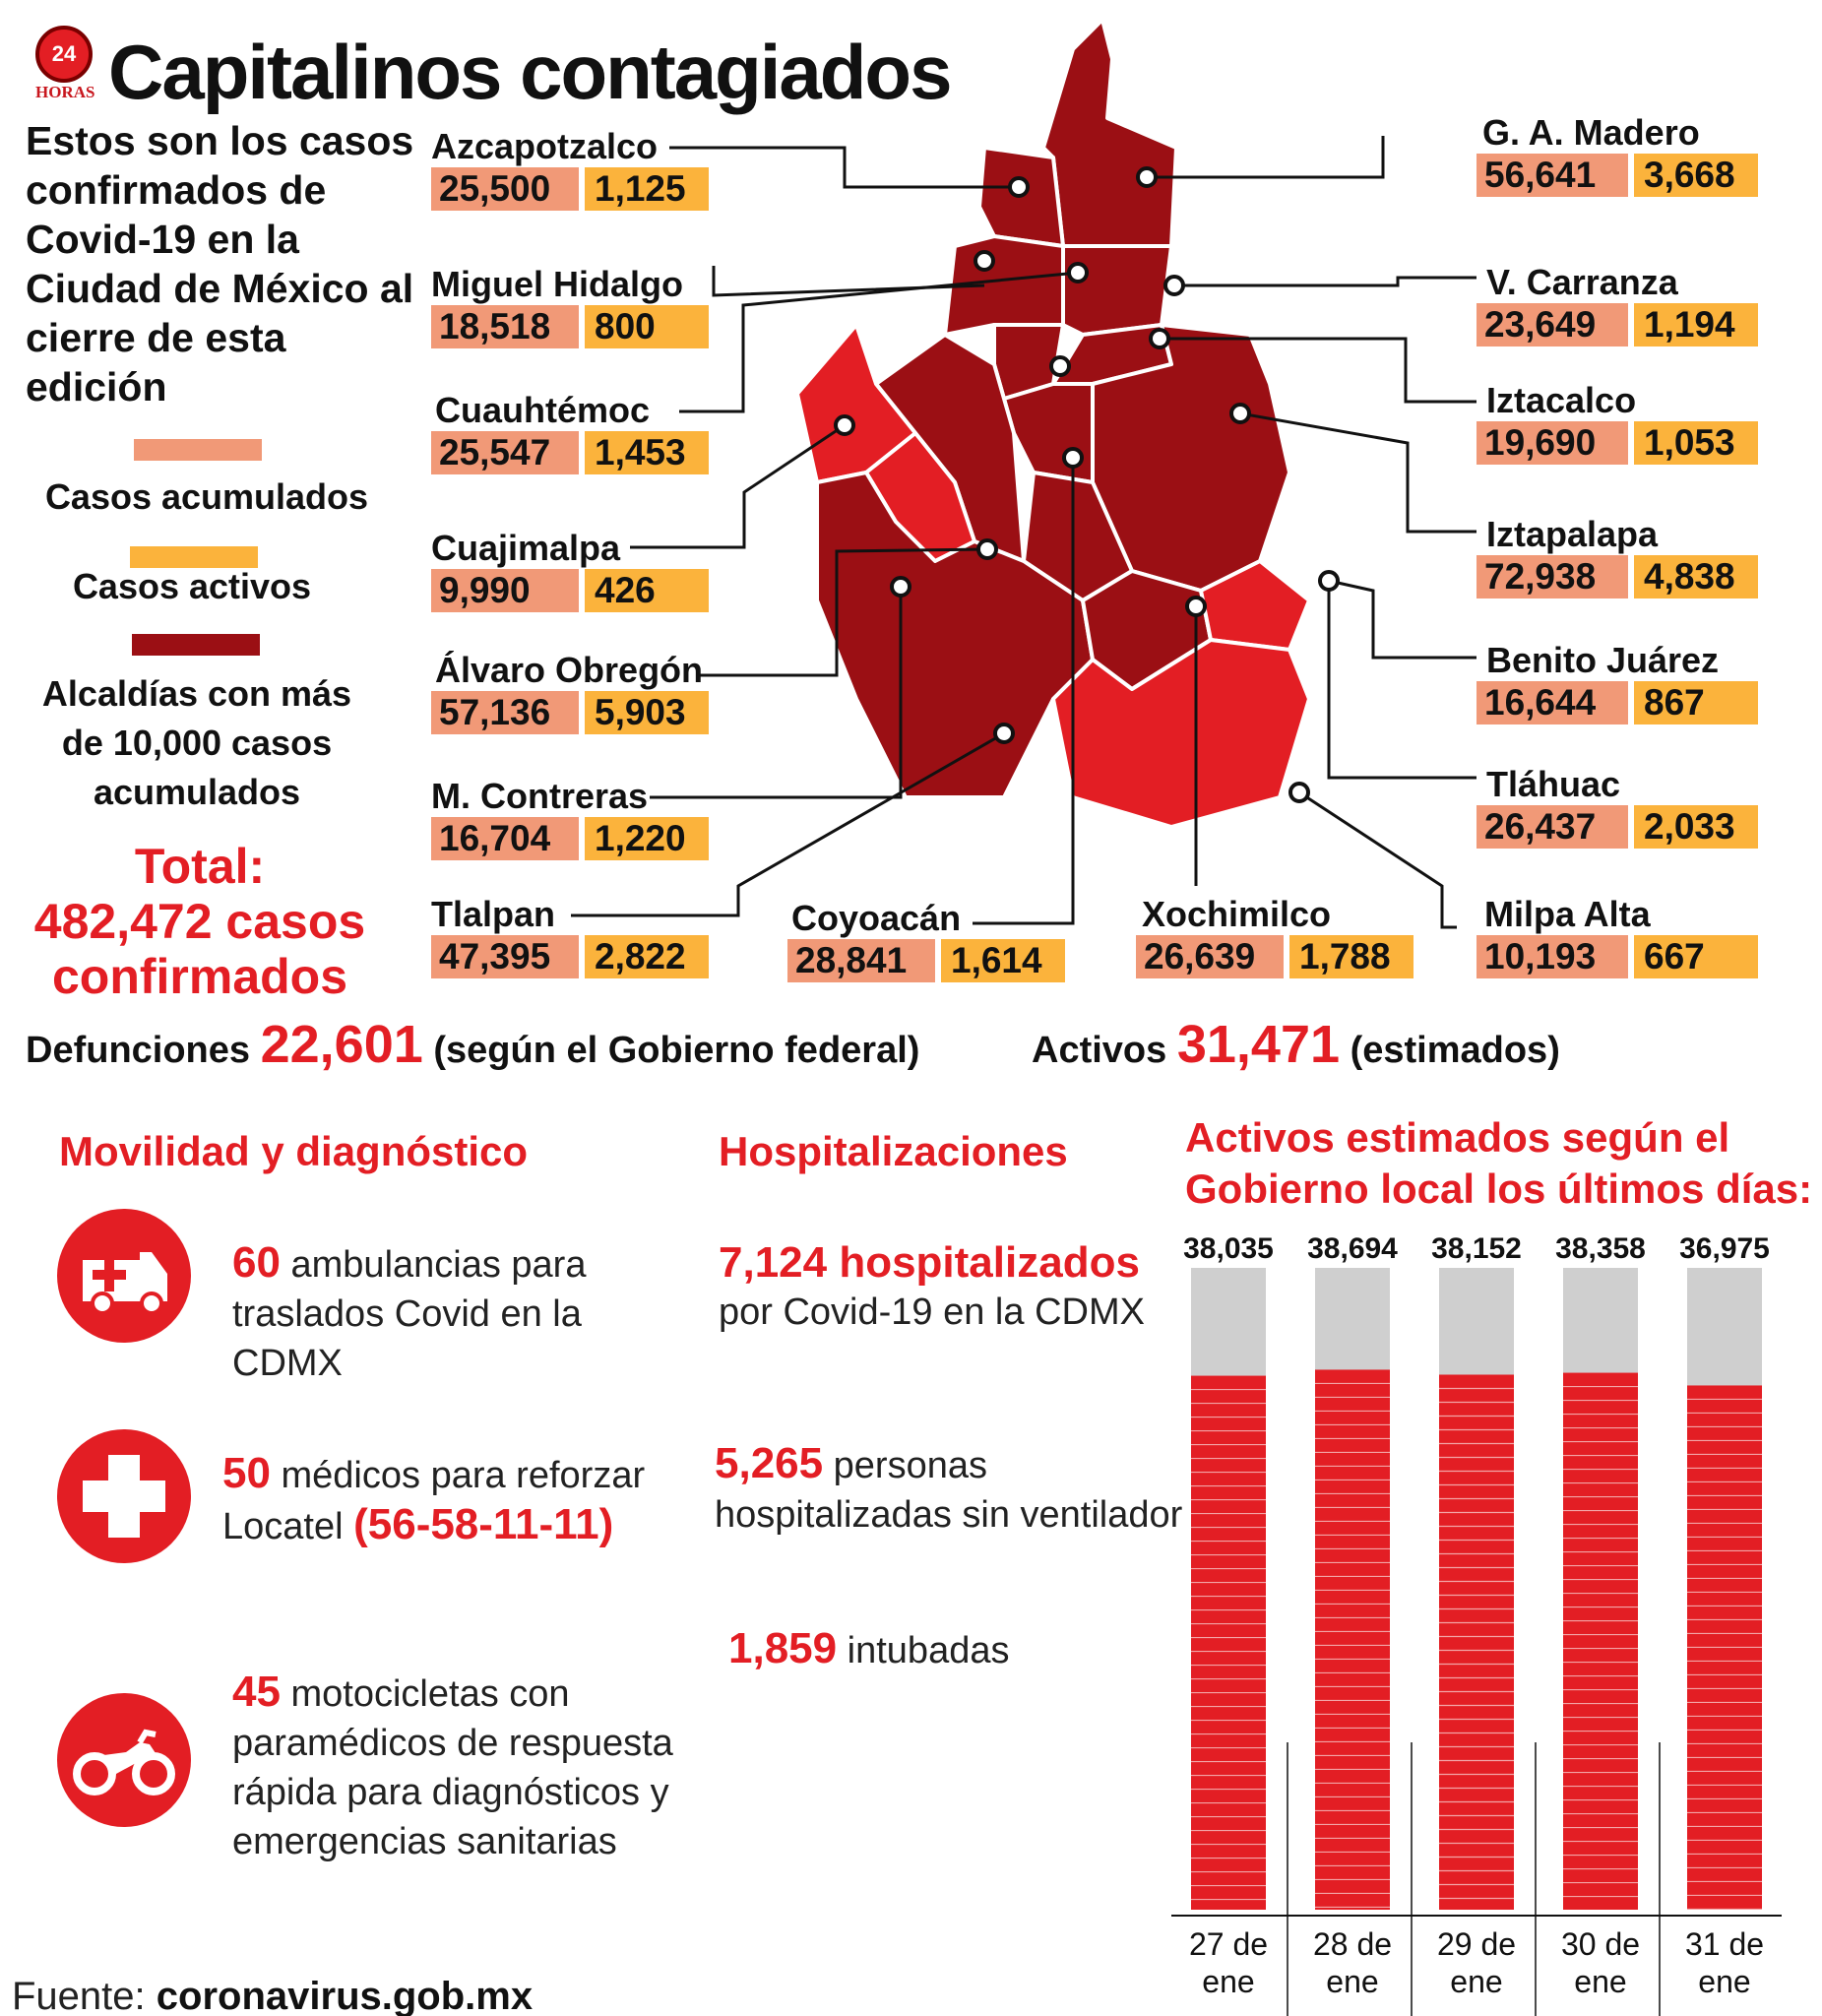 The height and width of the screenshot is (2016, 1822). I want to click on alcaldia-box-azcapotzalco: Azcapotzalco 25,500 1,125, so click(570, 168).